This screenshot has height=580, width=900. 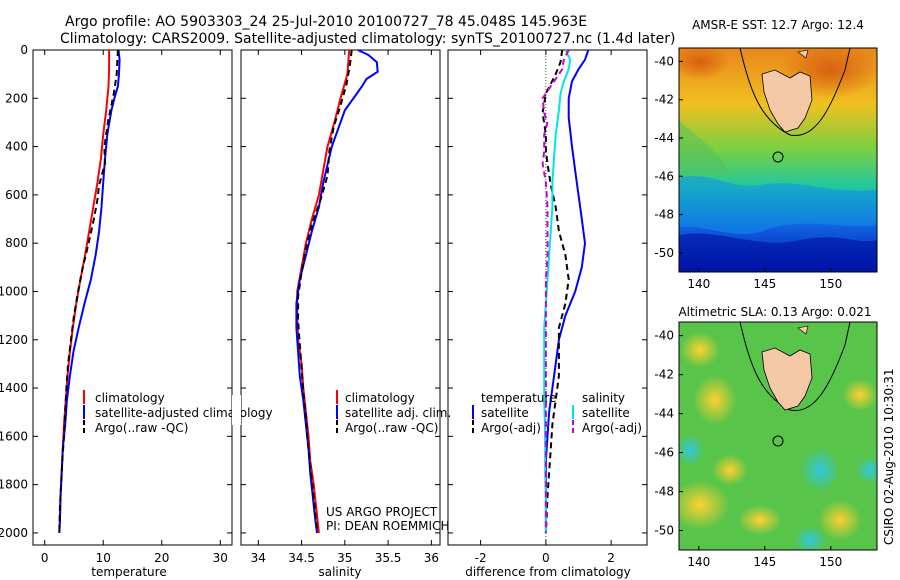 I want to click on x-tick-label: 34, so click(x=258, y=558).